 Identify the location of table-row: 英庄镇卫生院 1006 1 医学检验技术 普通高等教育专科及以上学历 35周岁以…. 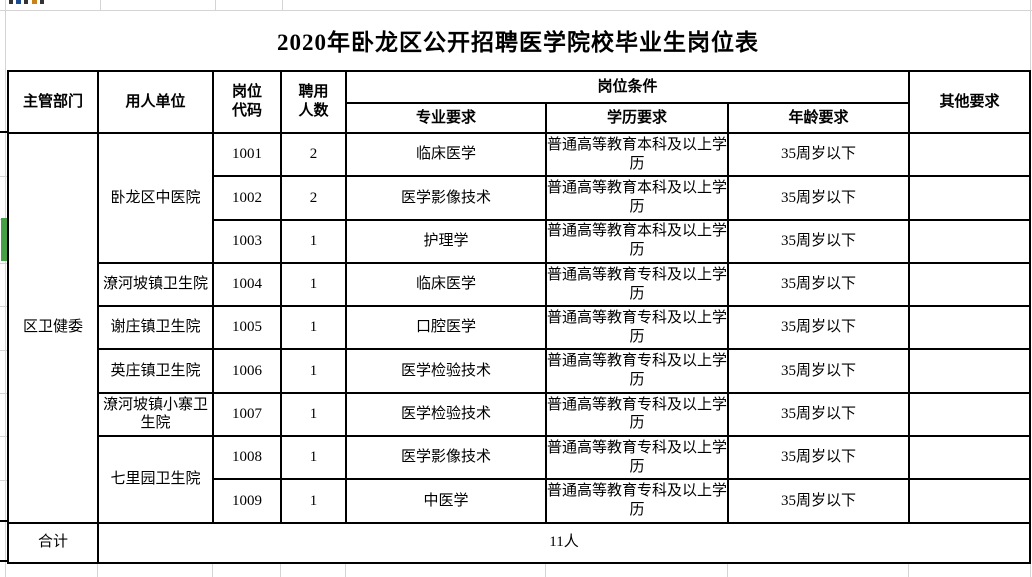
(519, 371).